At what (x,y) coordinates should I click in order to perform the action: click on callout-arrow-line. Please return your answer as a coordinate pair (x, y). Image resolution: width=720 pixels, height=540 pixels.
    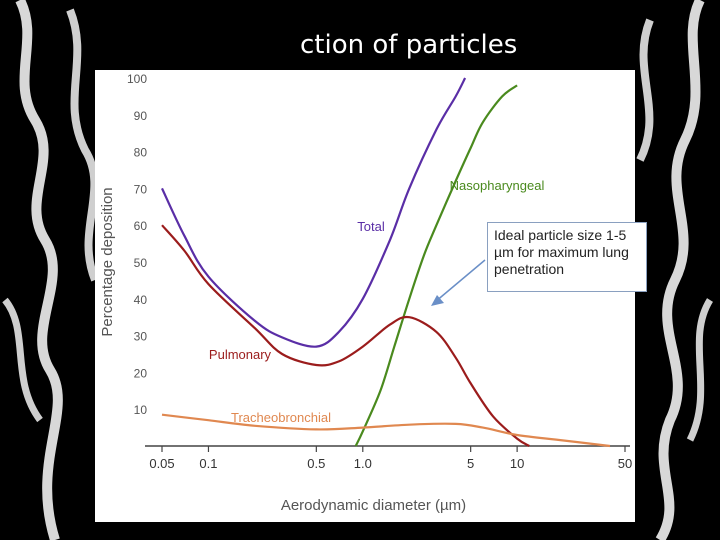
    Looking at the image, I should click on (460, 281).